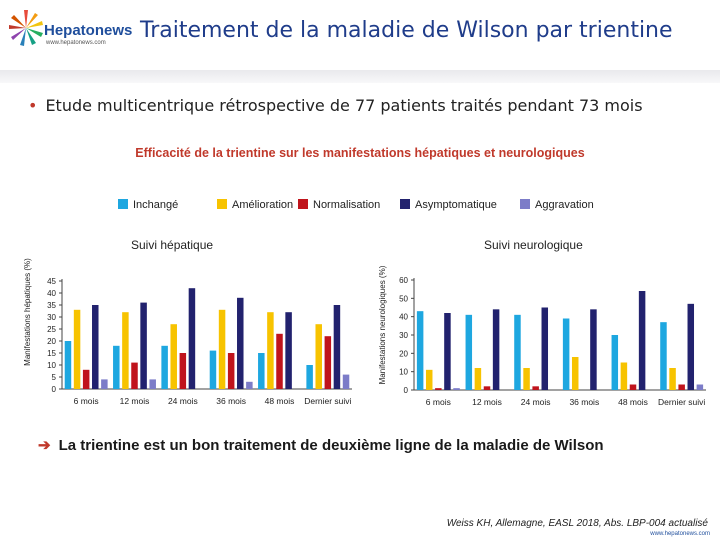  I want to click on y-tick-label: 50, so click(403, 298).